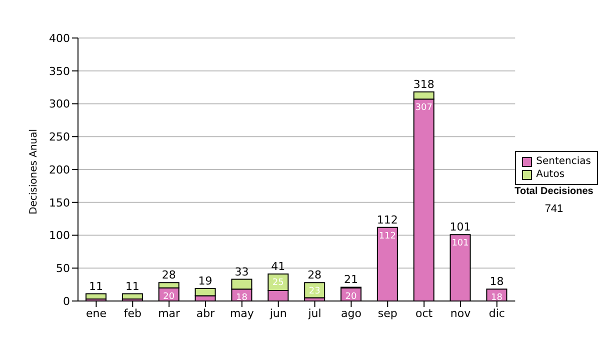 Image resolution: width=600 pixels, height=340 pixels. I want to click on total-label: 41, so click(278, 267).